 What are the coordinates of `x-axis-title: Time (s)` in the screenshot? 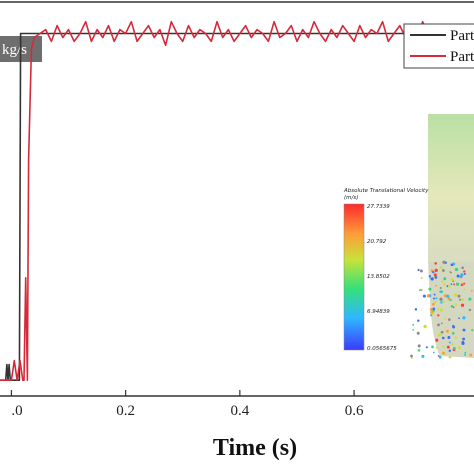 It's located at (255, 448).